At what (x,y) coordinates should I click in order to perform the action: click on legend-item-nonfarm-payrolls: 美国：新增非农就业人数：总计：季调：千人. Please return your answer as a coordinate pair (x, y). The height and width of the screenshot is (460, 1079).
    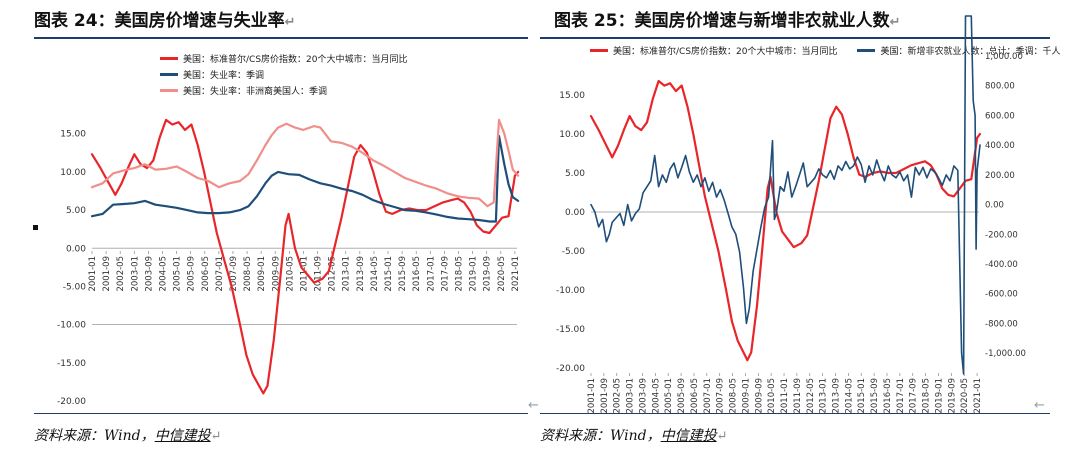
    Looking at the image, I should click on (959, 50).